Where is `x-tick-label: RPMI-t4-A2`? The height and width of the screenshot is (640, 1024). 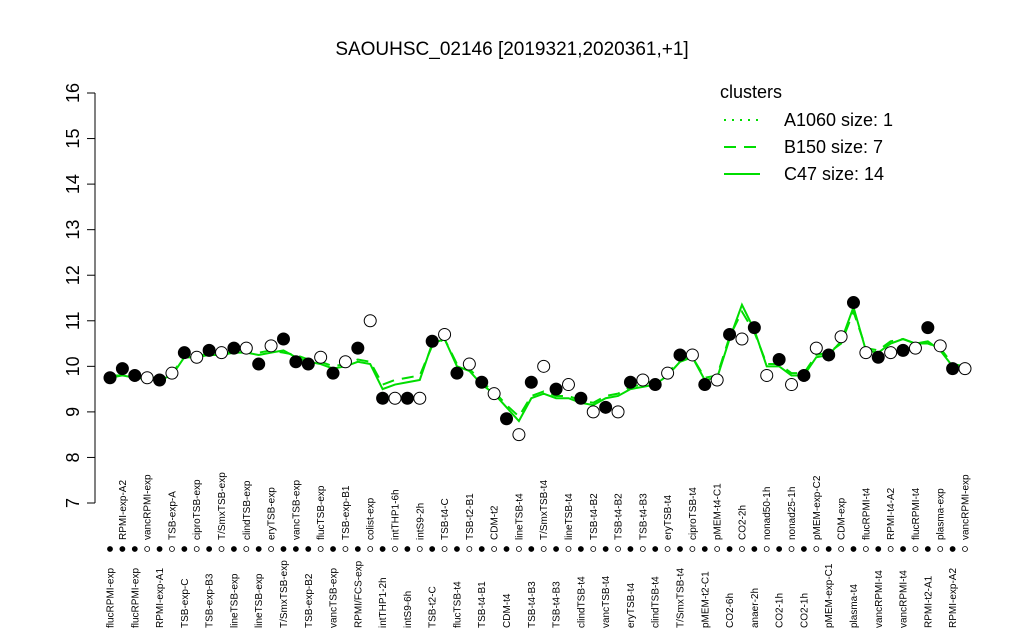
x-tick-label: RPMI-t4-A2 is located at coordinates (891, 513).